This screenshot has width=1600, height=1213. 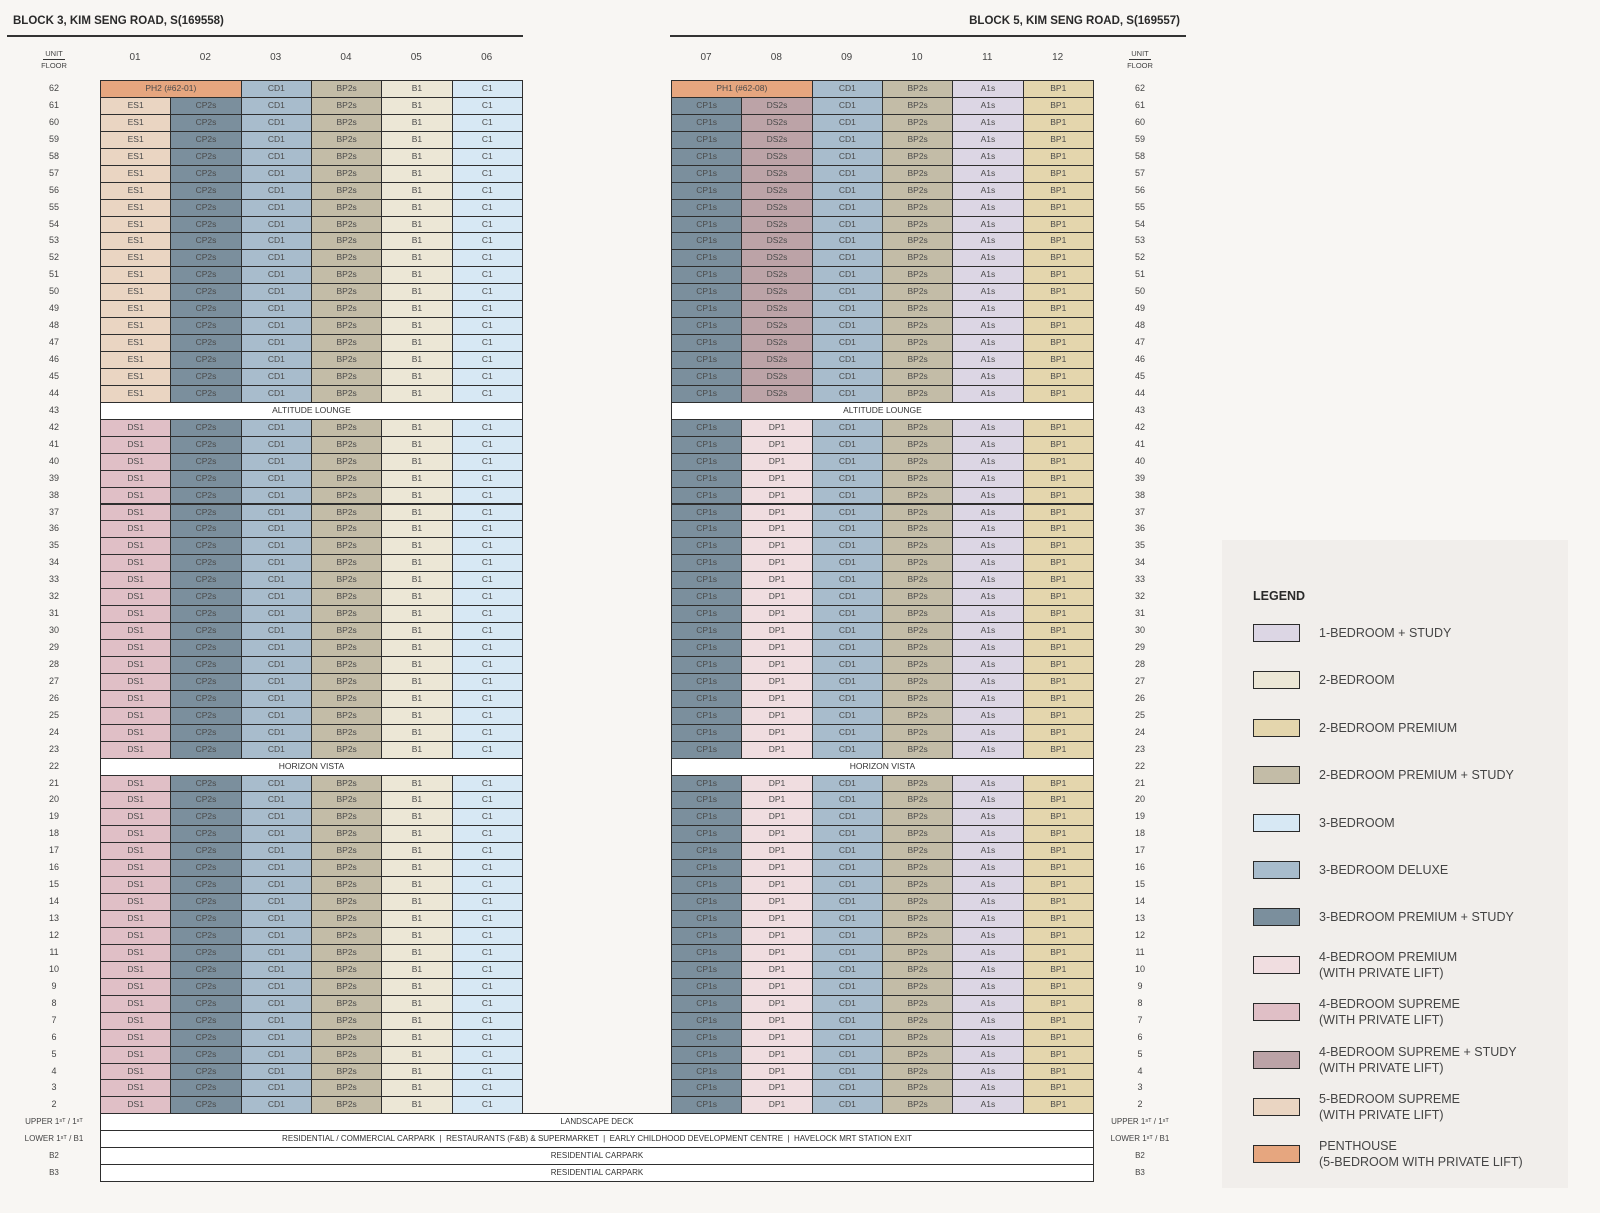 What do you see at coordinates (54, 985) in the screenshot?
I see `floor-label: 9` at bounding box center [54, 985].